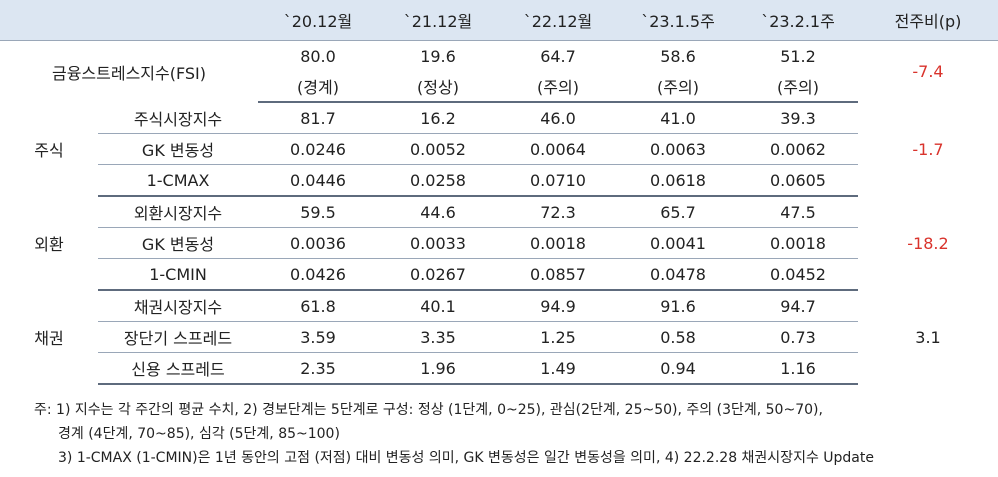 The height and width of the screenshot is (477, 998). I want to click on cell: 2.35, so click(318, 368).